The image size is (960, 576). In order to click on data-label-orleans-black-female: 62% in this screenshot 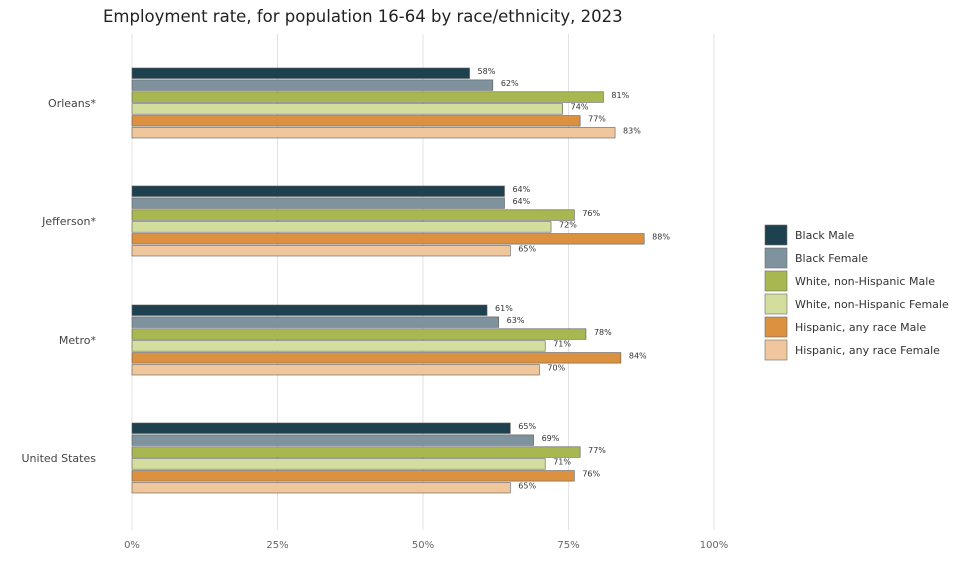, I will do `click(510, 83)`.